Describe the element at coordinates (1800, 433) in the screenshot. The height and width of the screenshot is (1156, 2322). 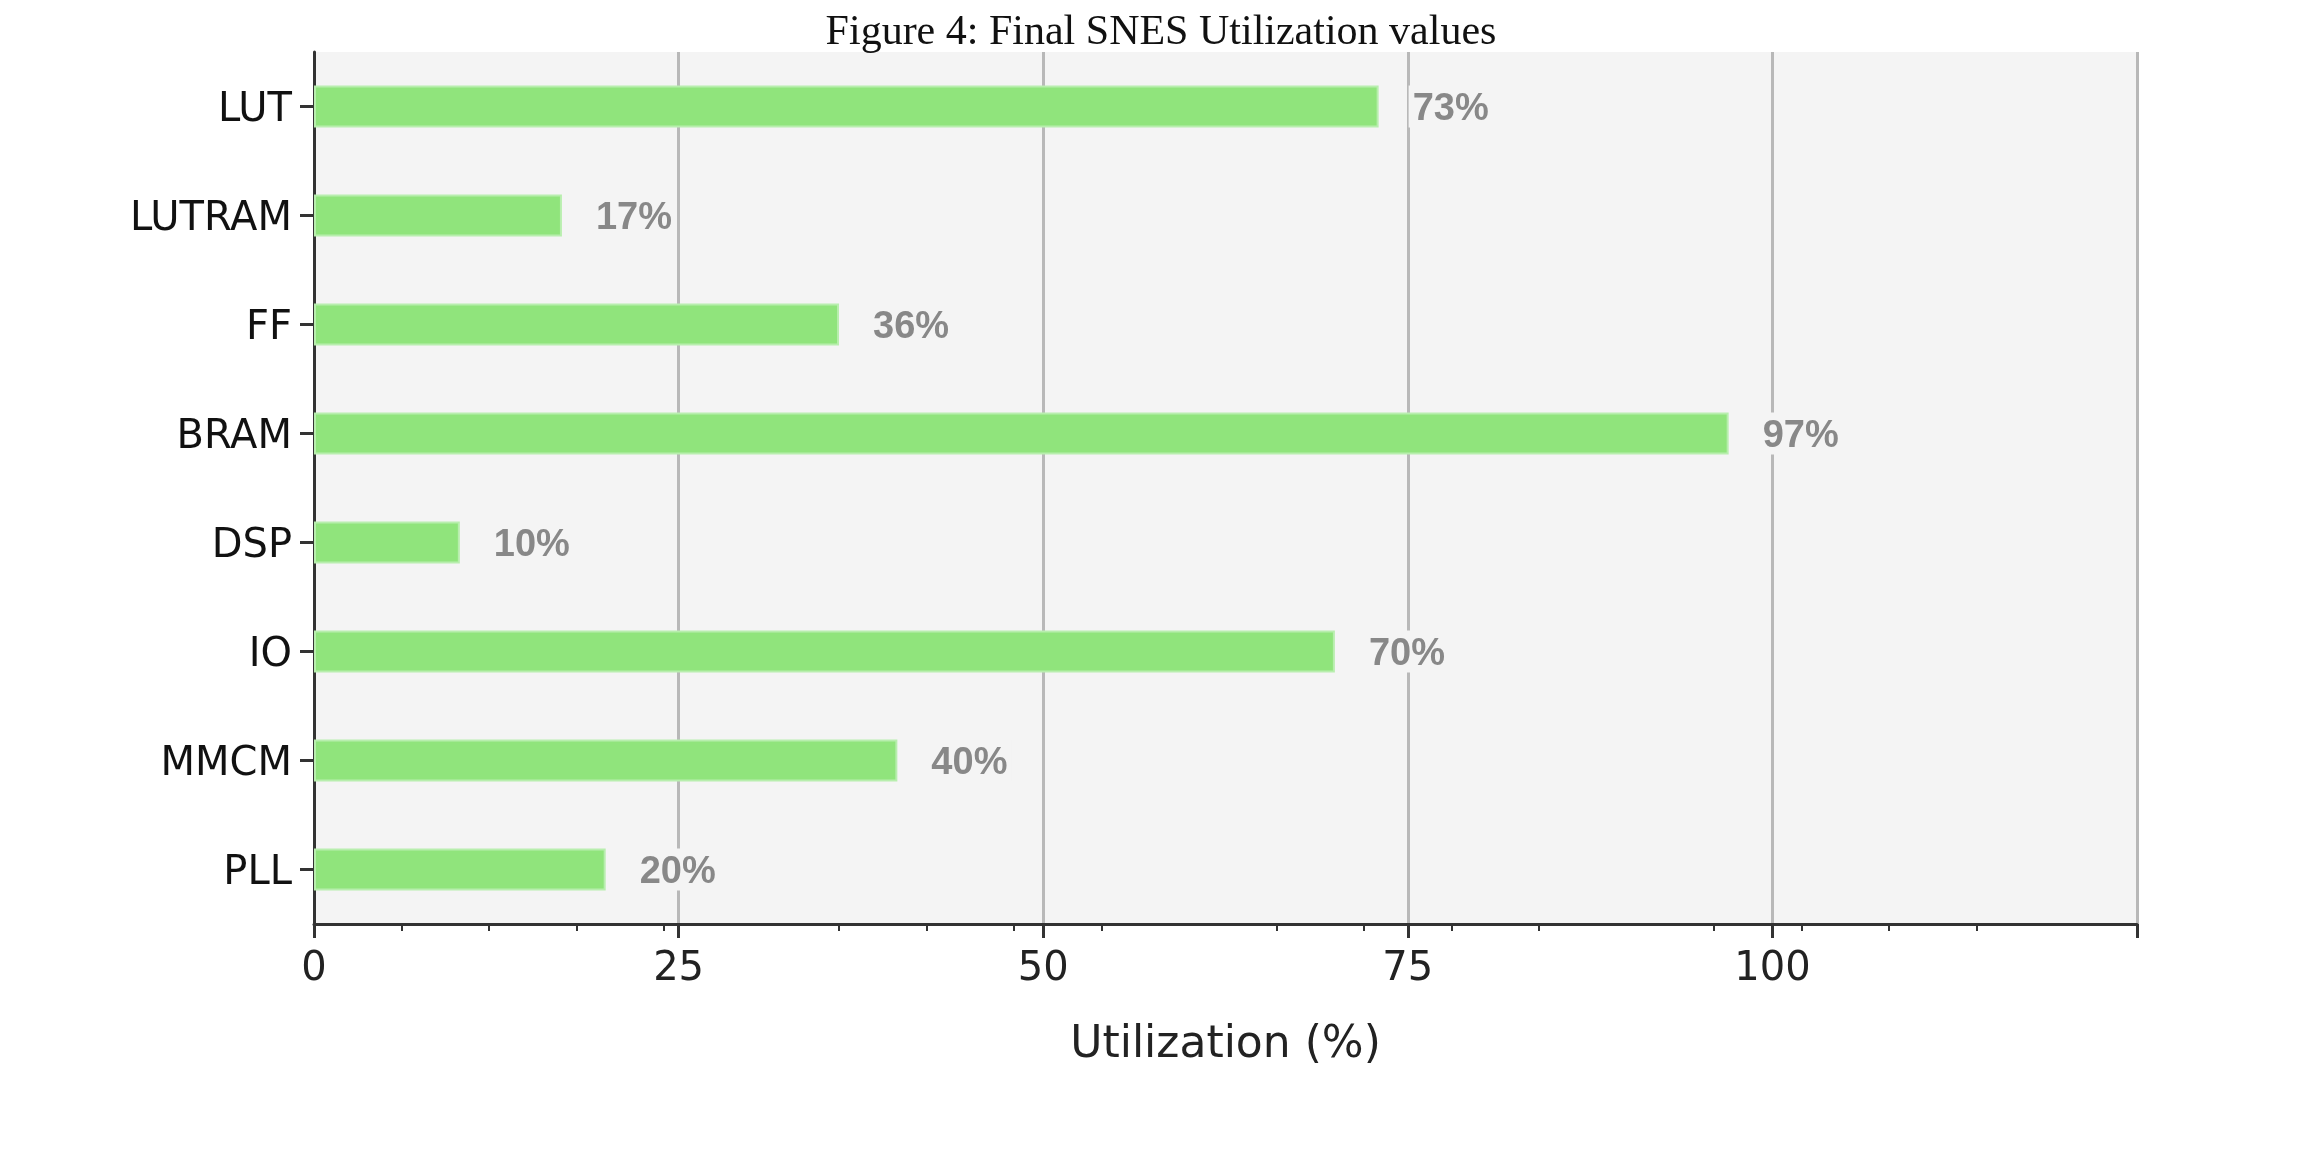
I see `data-label: 97%` at that location.